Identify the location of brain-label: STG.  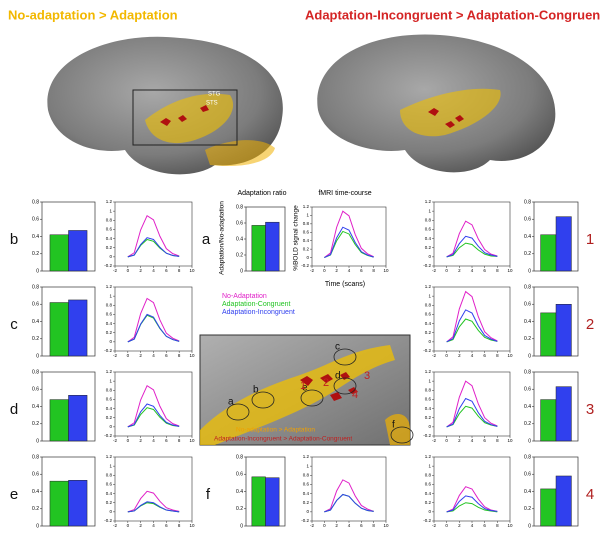
(214, 95).